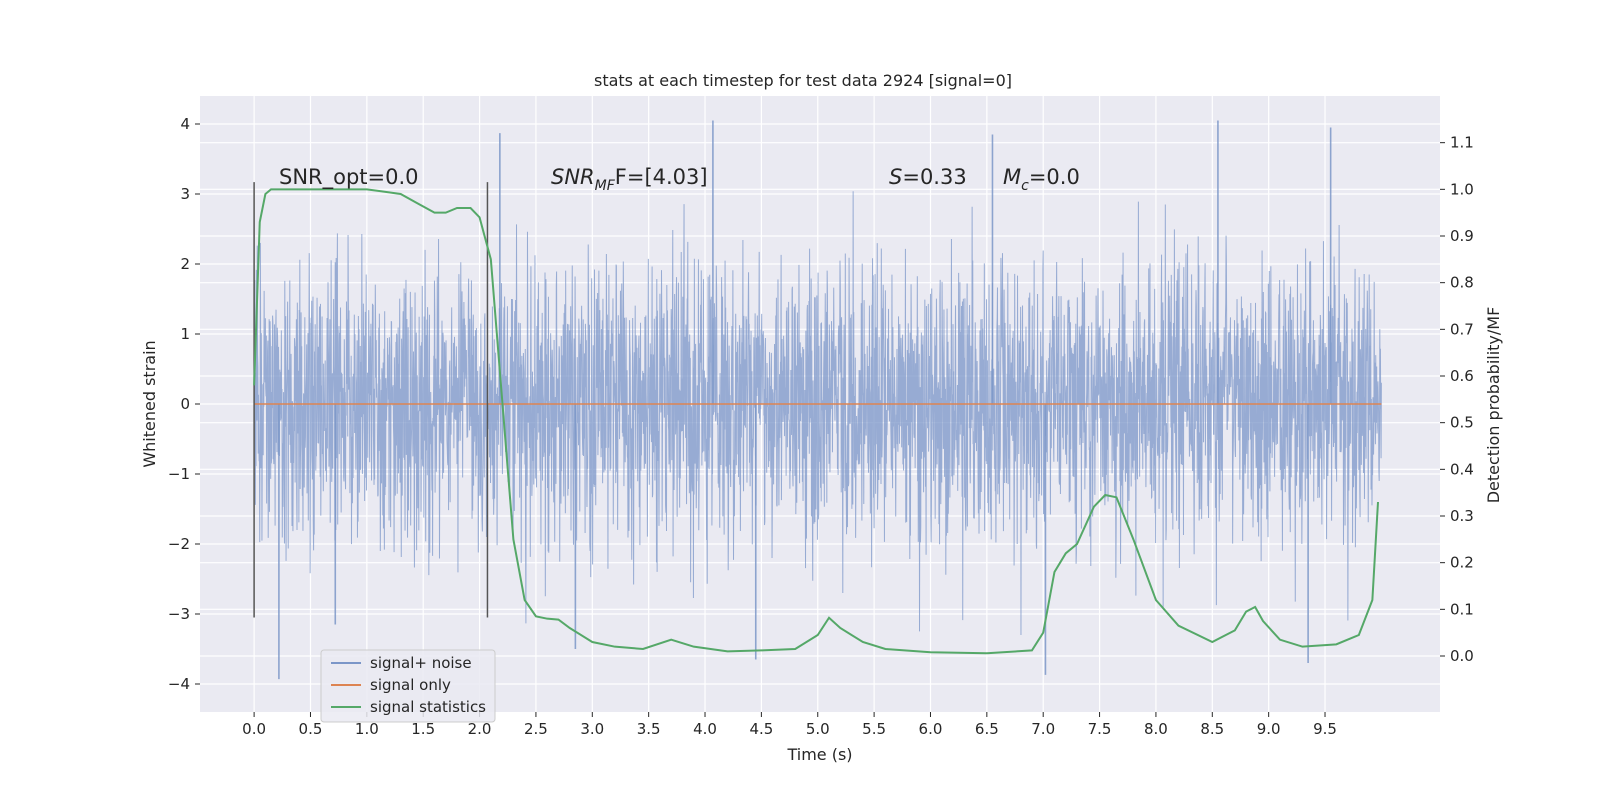  What do you see at coordinates (149, 403) in the screenshot?
I see `y-axis-label: Whitened strain` at bounding box center [149, 403].